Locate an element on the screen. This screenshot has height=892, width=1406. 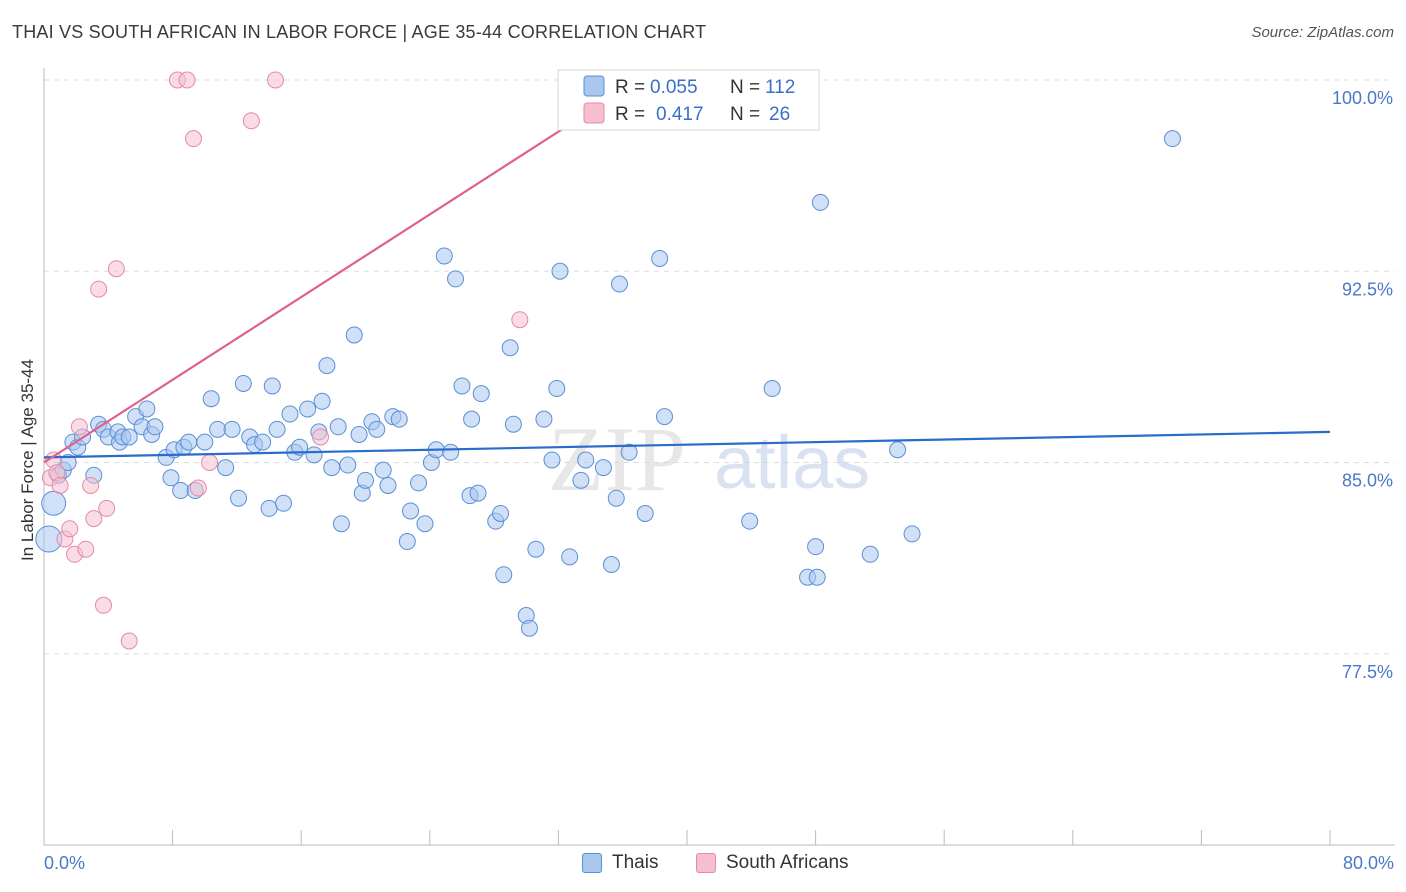
x-tick-label-min: 0.0% is located at coordinates (65, 863).